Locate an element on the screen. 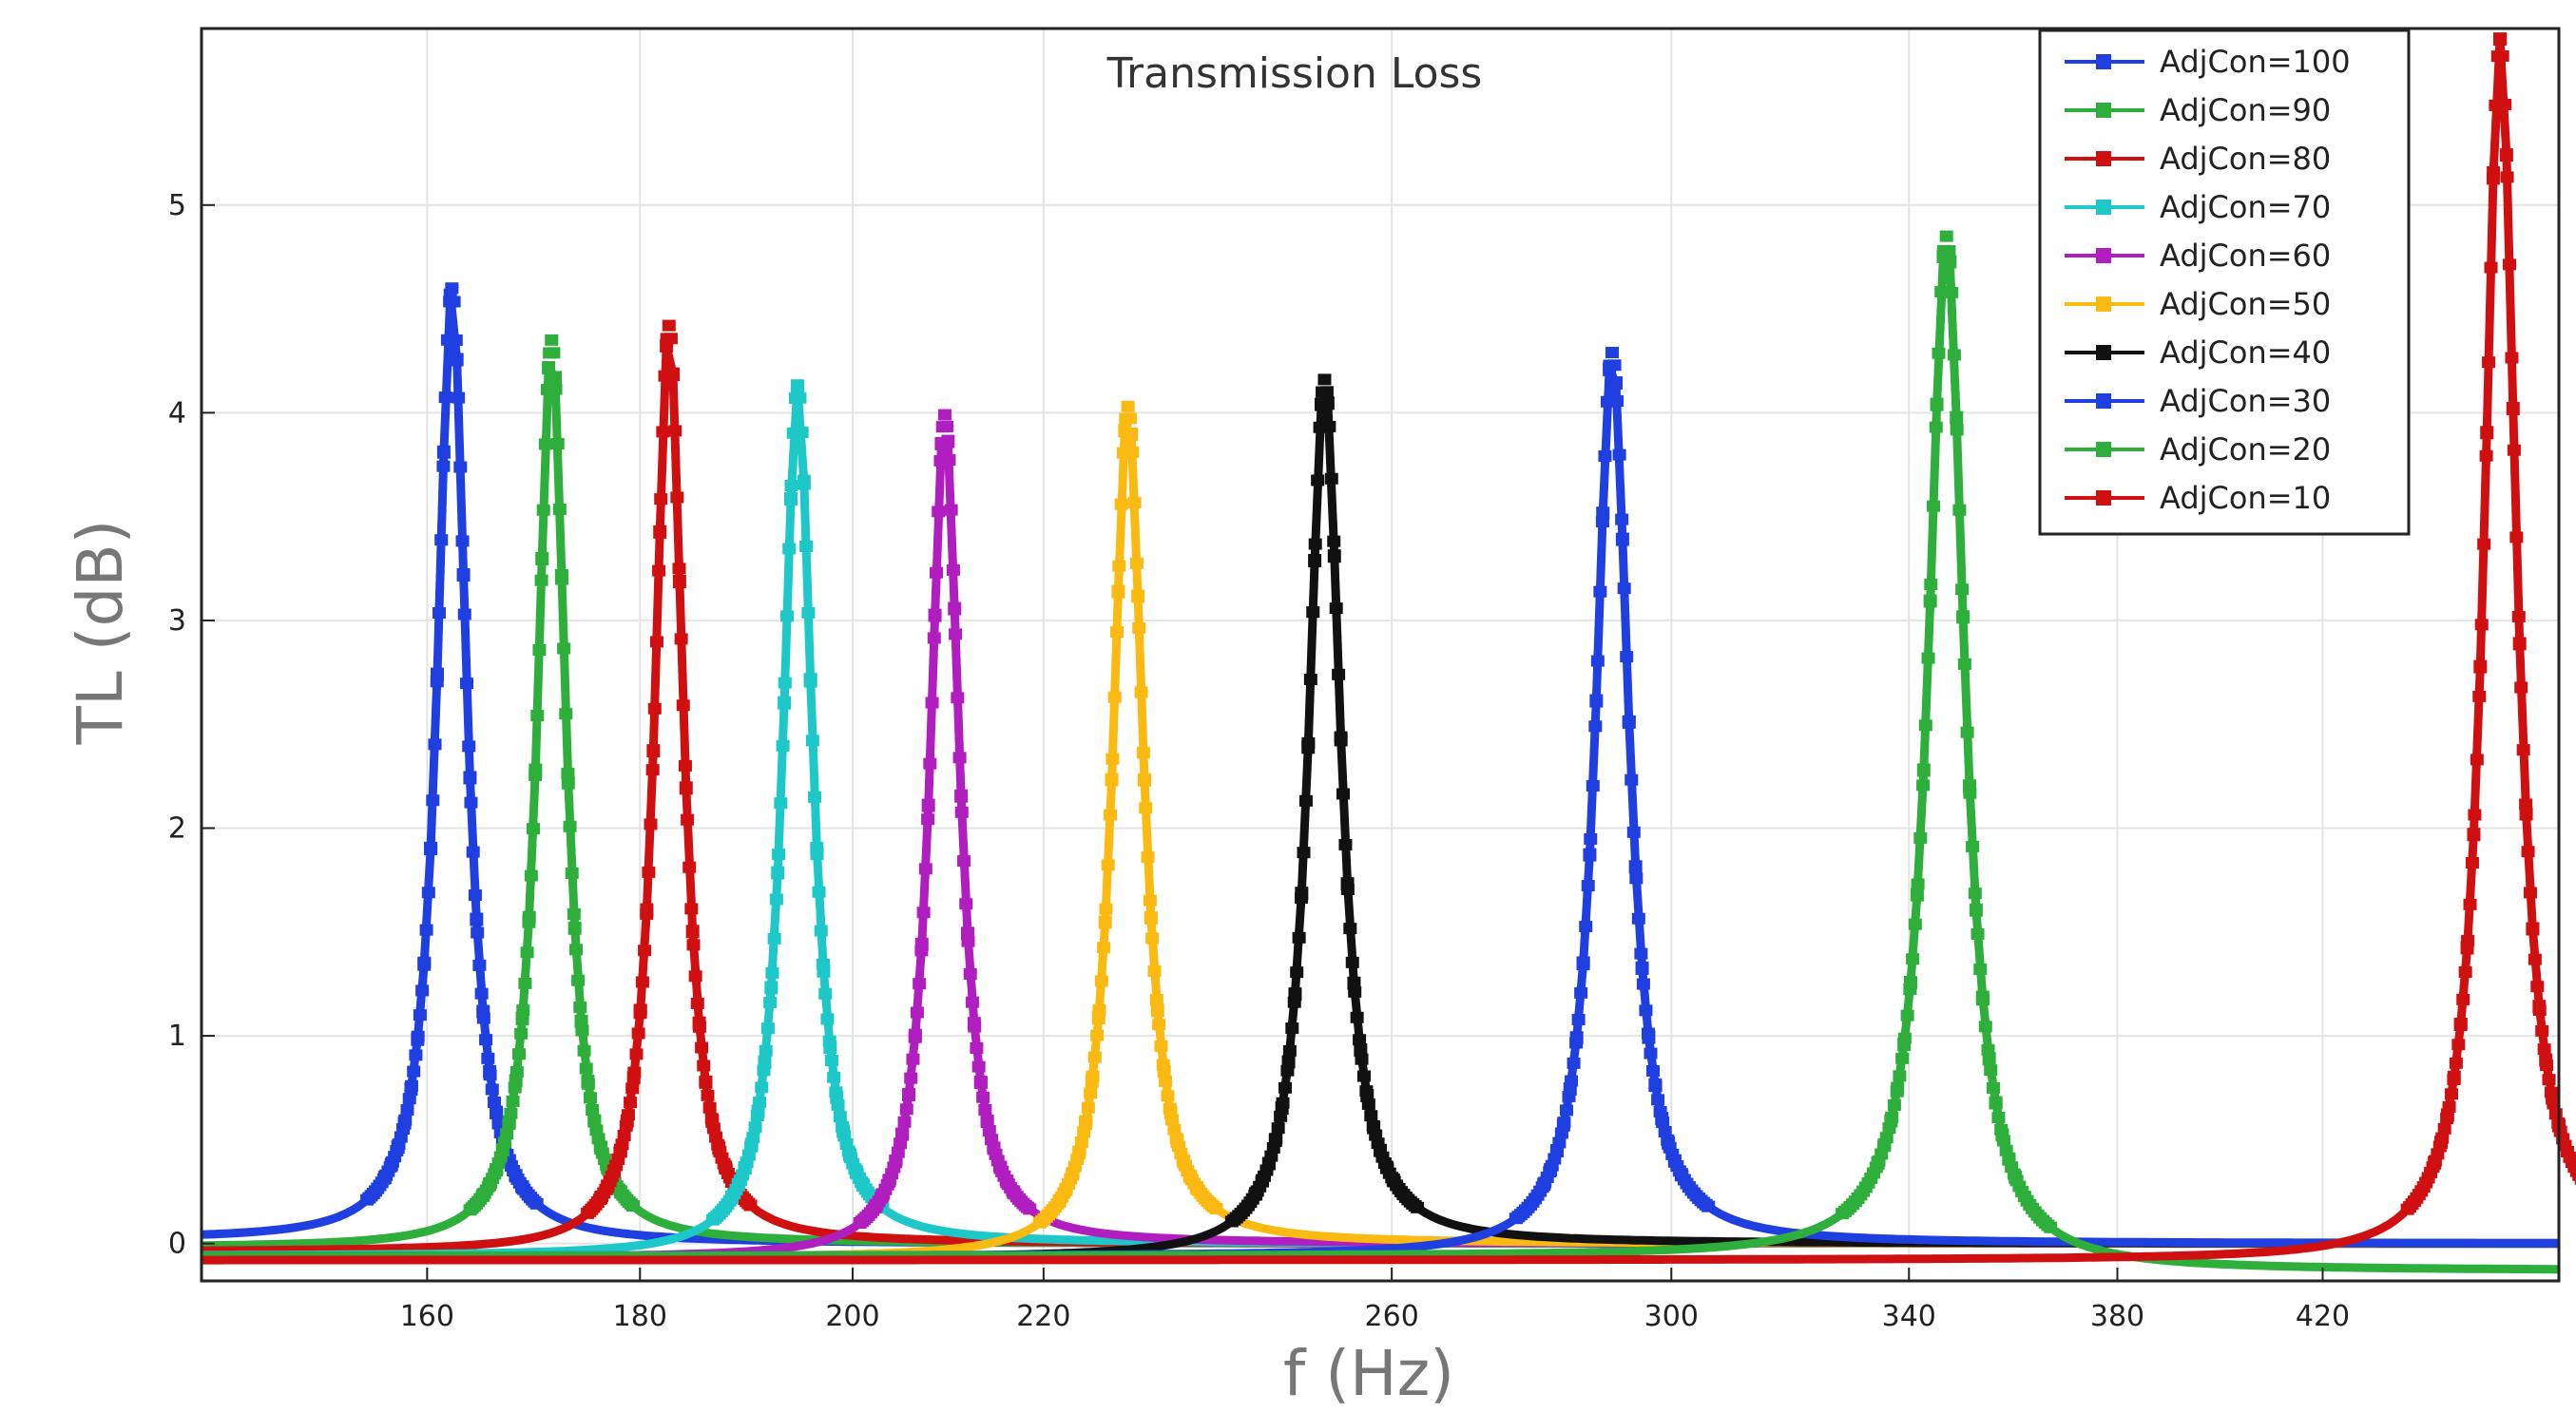 This screenshot has height=1413, width=2576. legend-label: AdjCon=30 is located at coordinates (2245, 401).